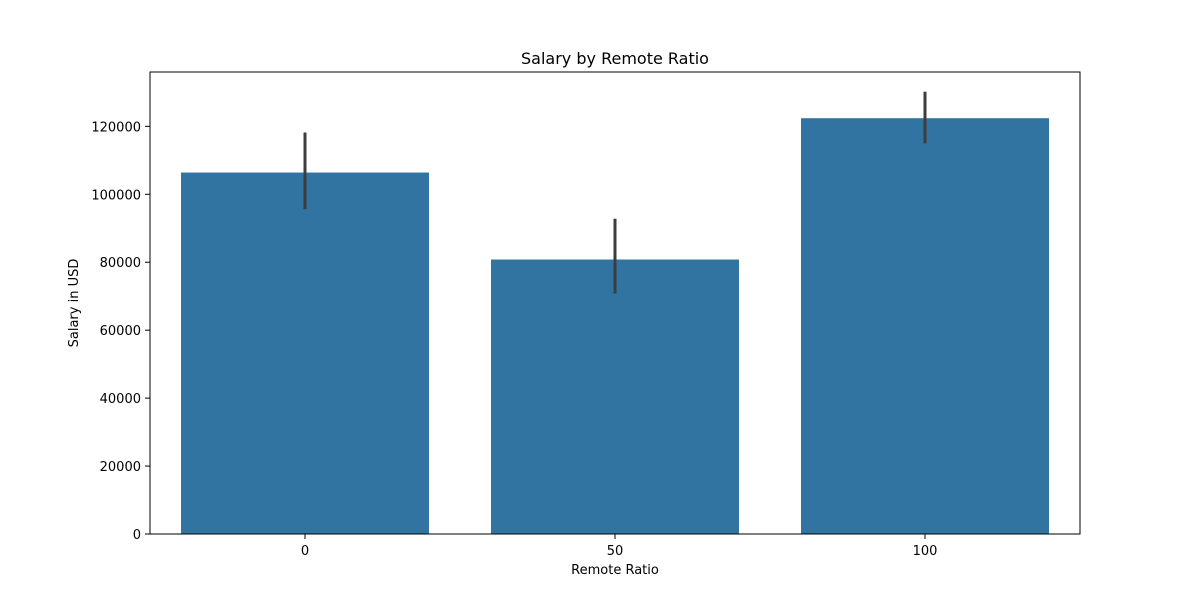 This screenshot has height=600, width=1200. I want to click on y-axis-ticks: 0 20000 40000 60000 80000 100000 120000, so click(120, 331).